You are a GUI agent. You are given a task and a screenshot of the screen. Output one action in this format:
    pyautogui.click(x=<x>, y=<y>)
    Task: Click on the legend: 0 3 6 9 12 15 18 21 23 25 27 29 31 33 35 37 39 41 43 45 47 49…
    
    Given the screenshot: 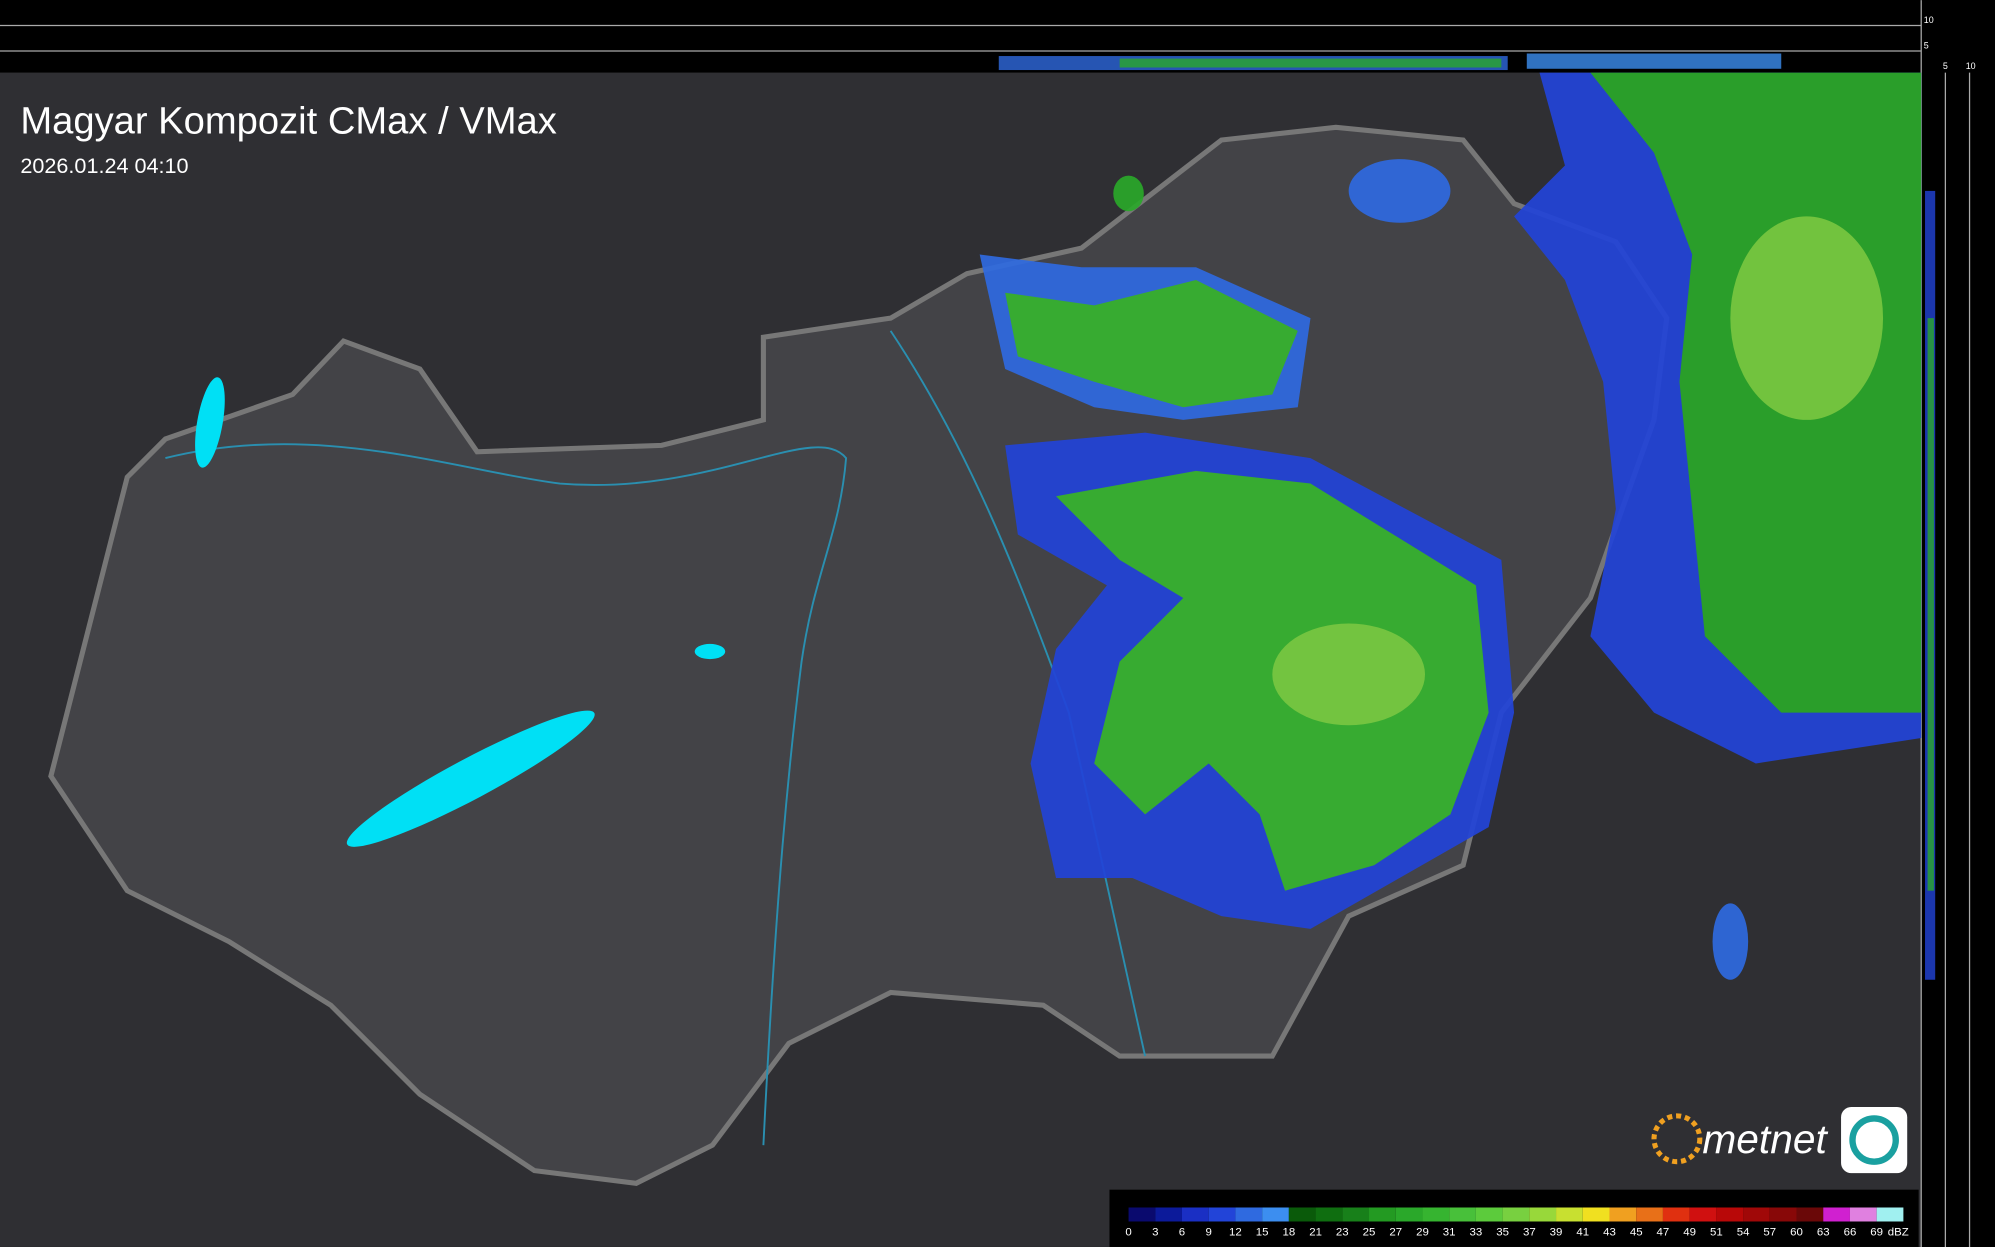 What is the action you would take?
    pyautogui.click(x=1517, y=1222)
    